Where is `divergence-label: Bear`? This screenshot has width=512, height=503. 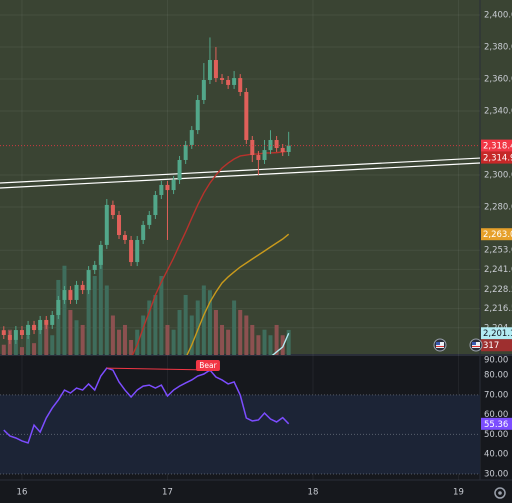
divergence-label: Bear is located at coordinates (208, 365).